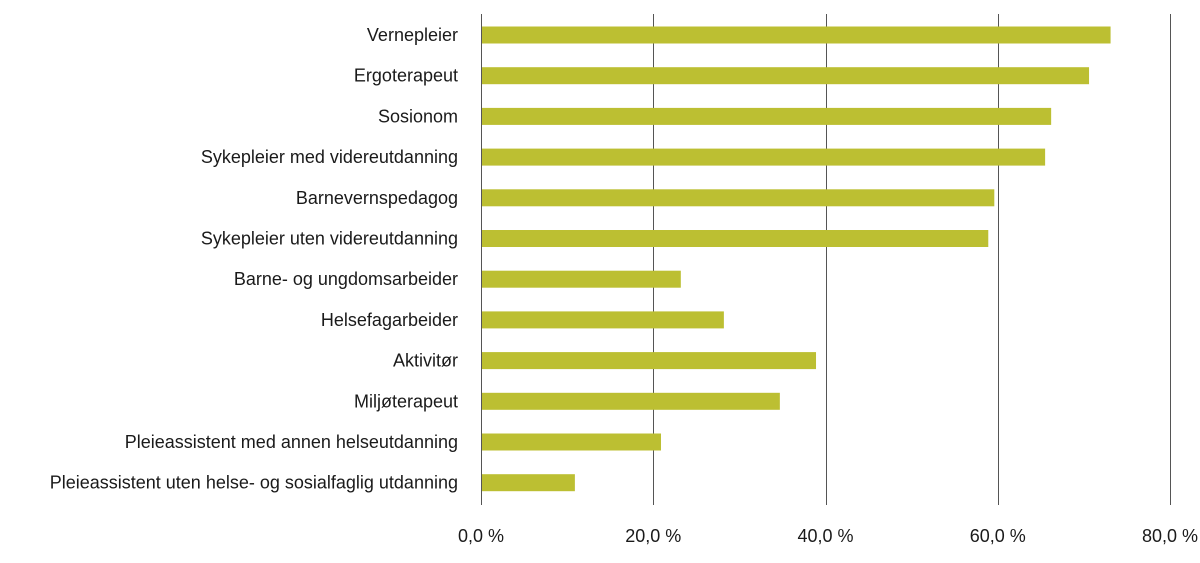  Describe the element at coordinates (291, 442) in the screenshot. I see `category-label: Pleieassistent med annen helseutdanning` at that location.